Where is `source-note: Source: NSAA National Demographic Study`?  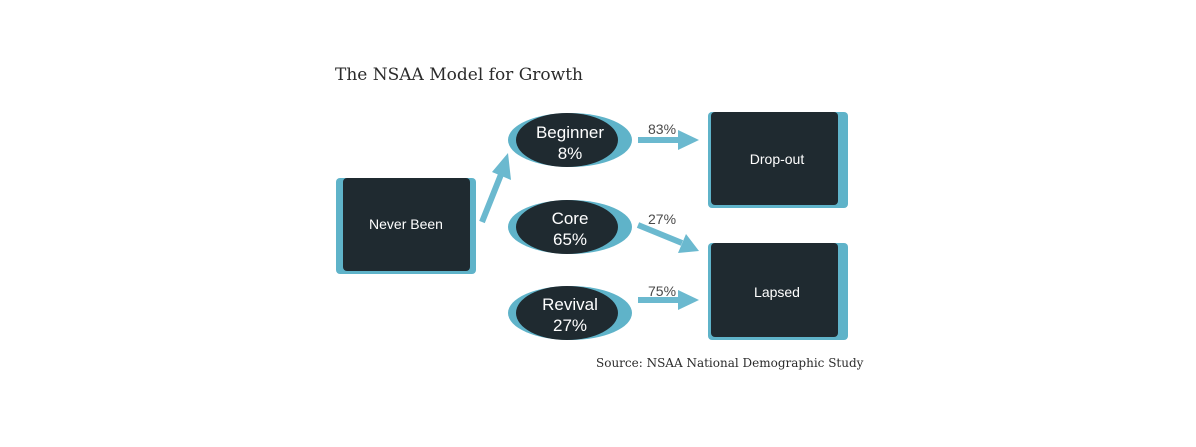 source-note: Source: NSAA National Demographic Study is located at coordinates (730, 363).